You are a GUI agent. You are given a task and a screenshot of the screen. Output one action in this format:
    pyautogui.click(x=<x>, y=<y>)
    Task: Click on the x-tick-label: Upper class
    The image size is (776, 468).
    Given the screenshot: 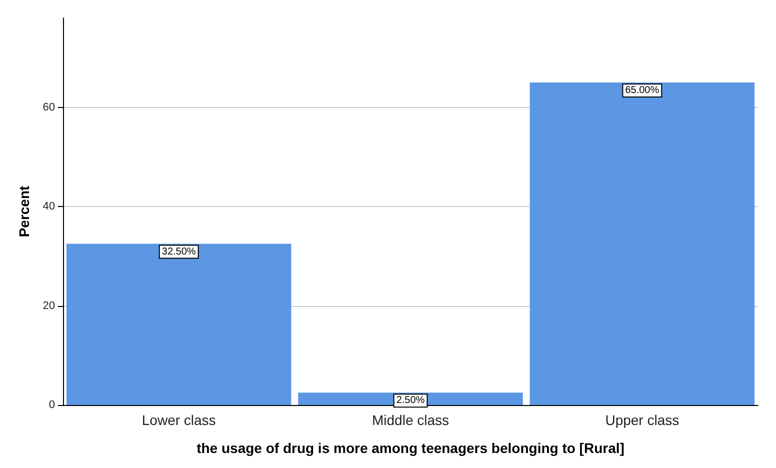 What is the action you would take?
    pyautogui.click(x=642, y=420)
    